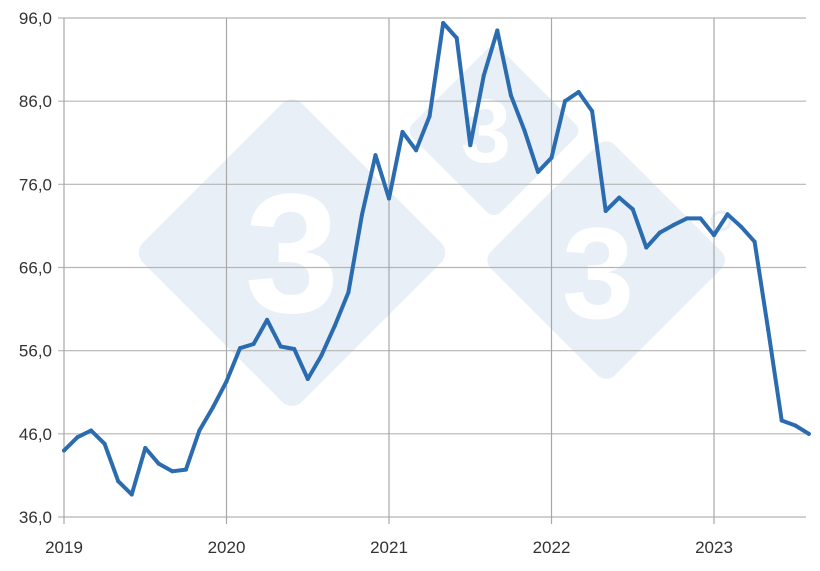 Image resolution: width=820 pixels, height=571 pixels. I want to click on y-tick-label: 46,0, so click(35, 434).